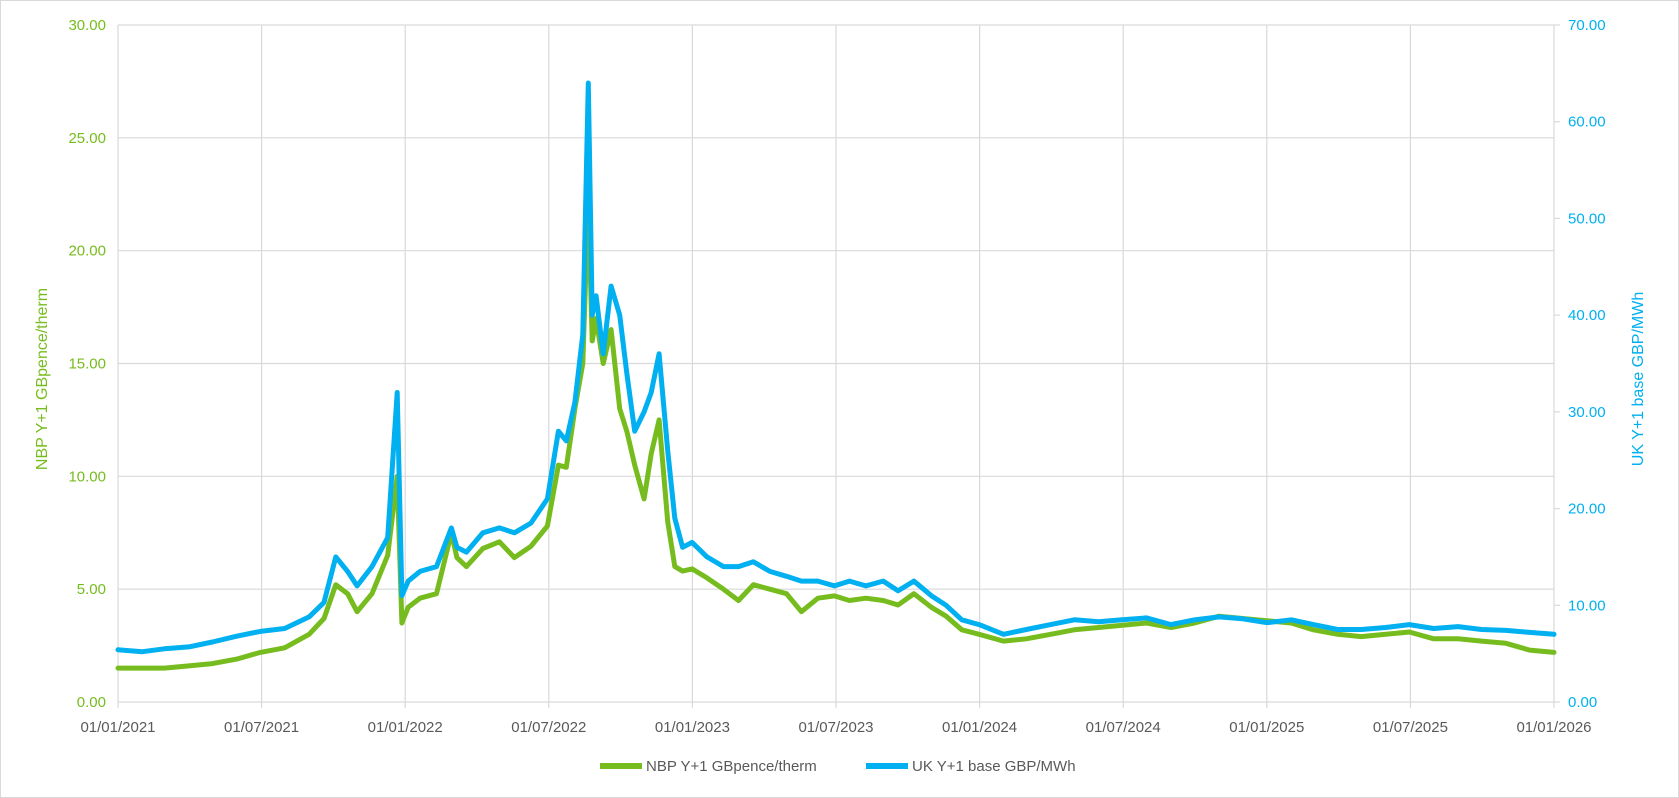 Image resolution: width=1679 pixels, height=798 pixels. What do you see at coordinates (1410, 727) in the screenshot?
I see `x-tick-label: 01/07/2025` at bounding box center [1410, 727].